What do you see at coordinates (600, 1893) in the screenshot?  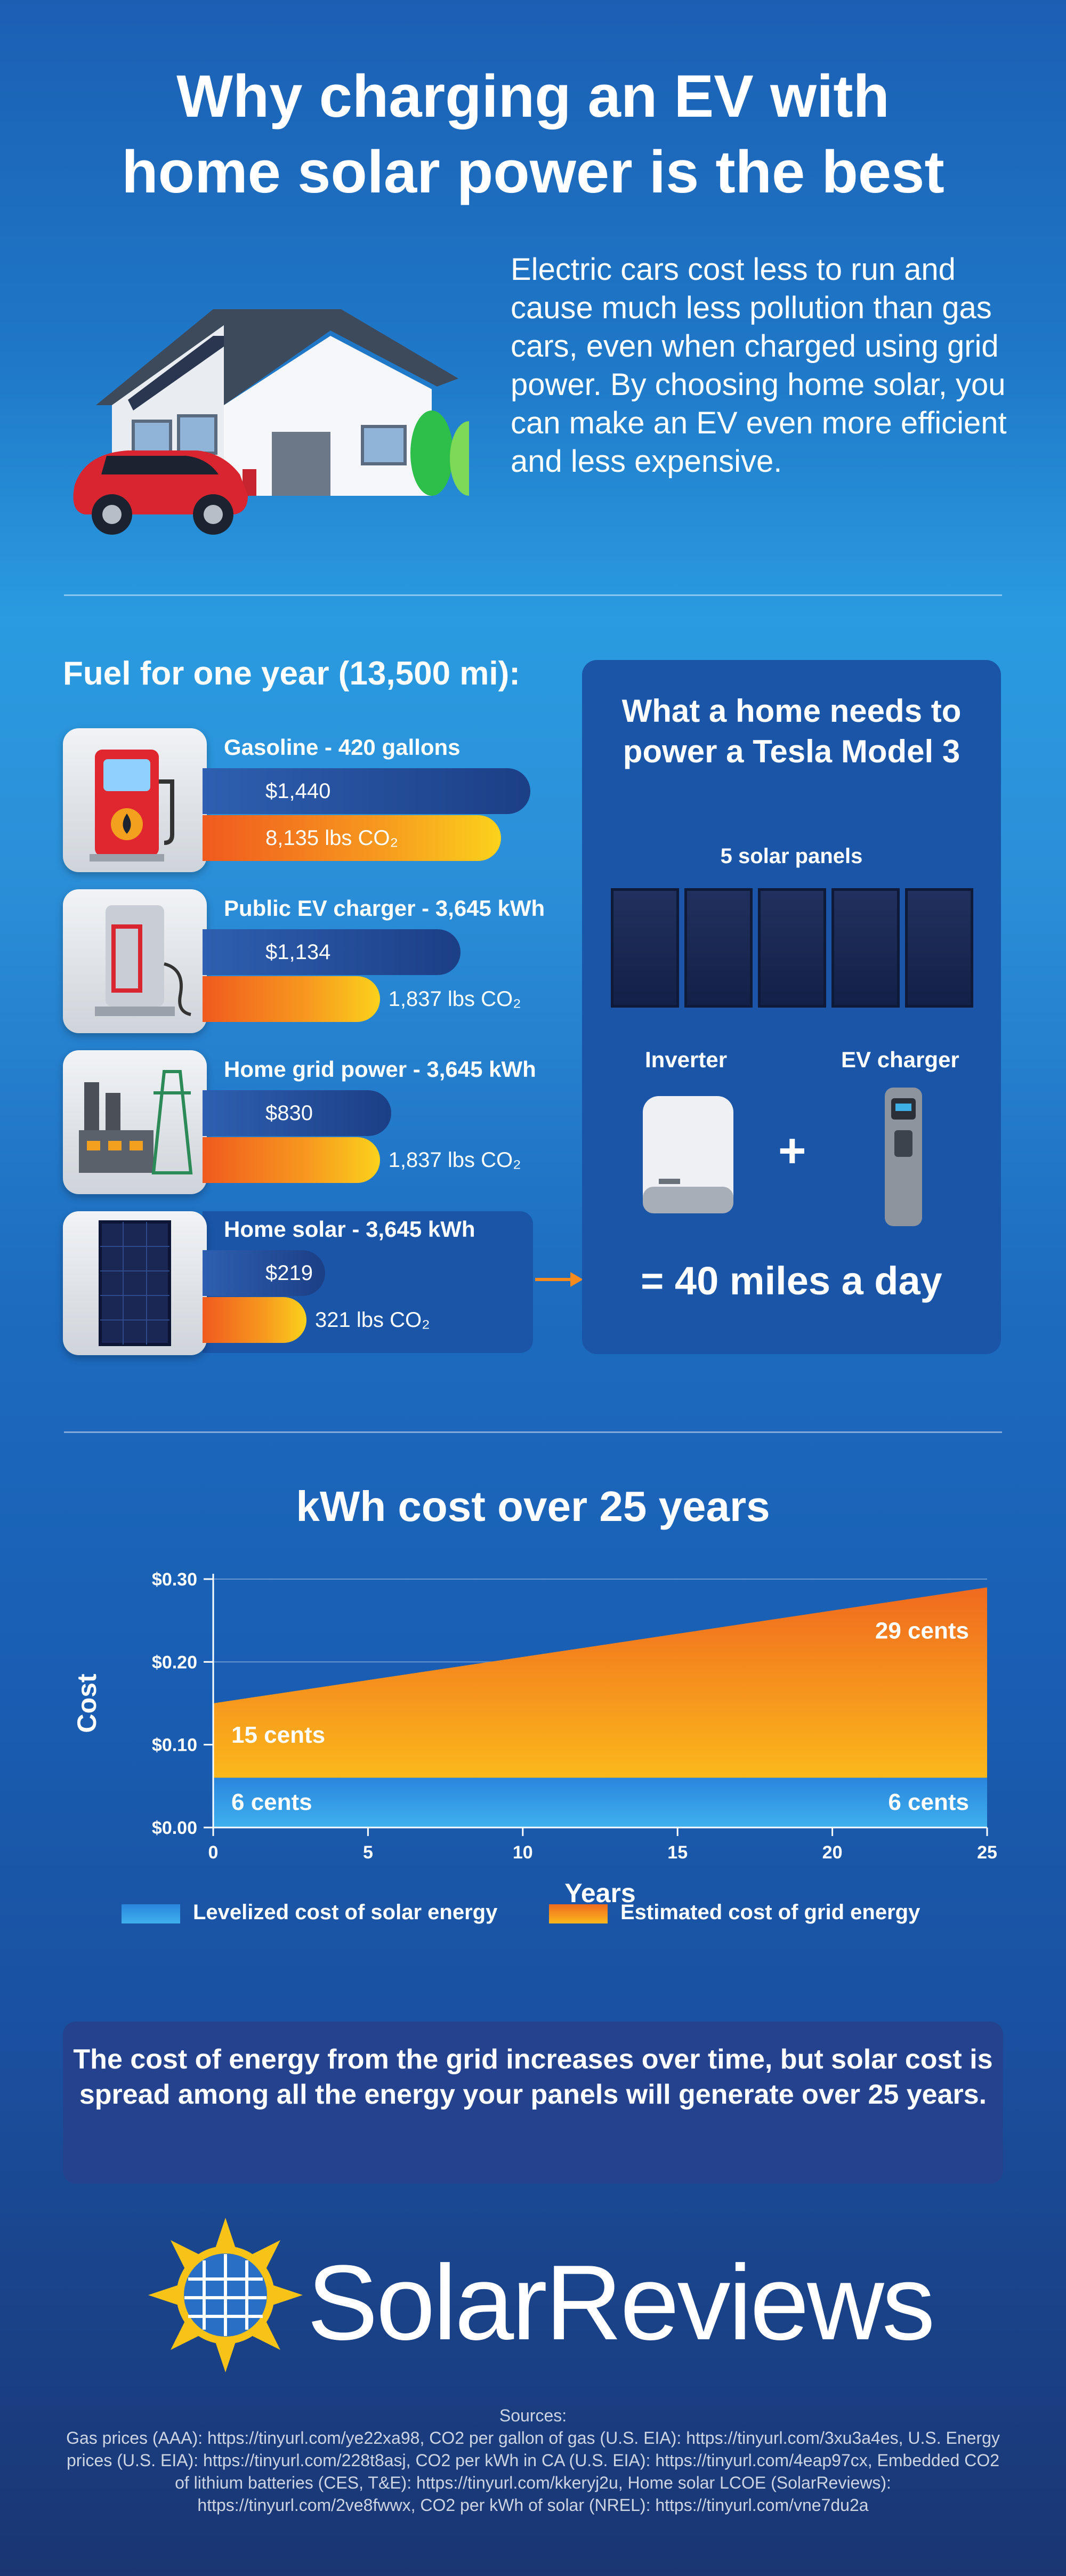 I see `x-axis-title: Years` at bounding box center [600, 1893].